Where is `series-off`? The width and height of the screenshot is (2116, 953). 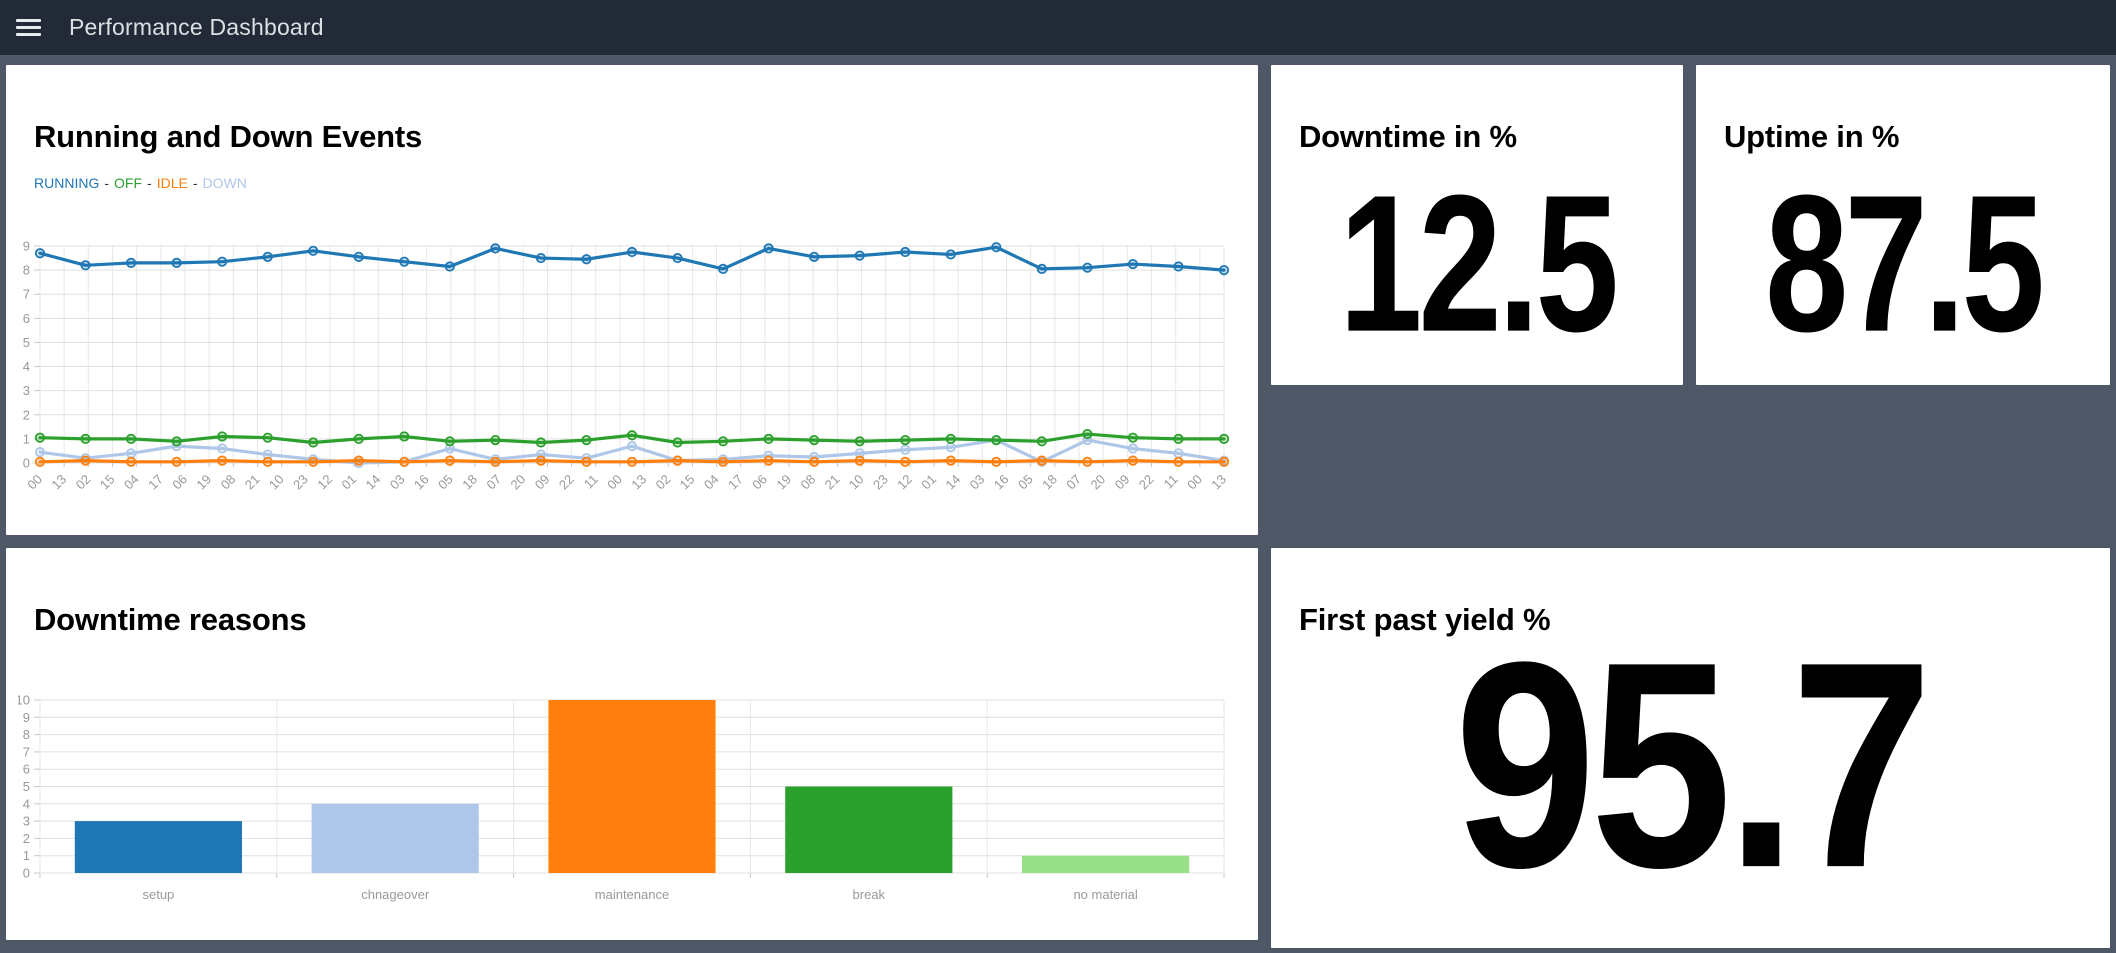 series-off is located at coordinates (632, 438).